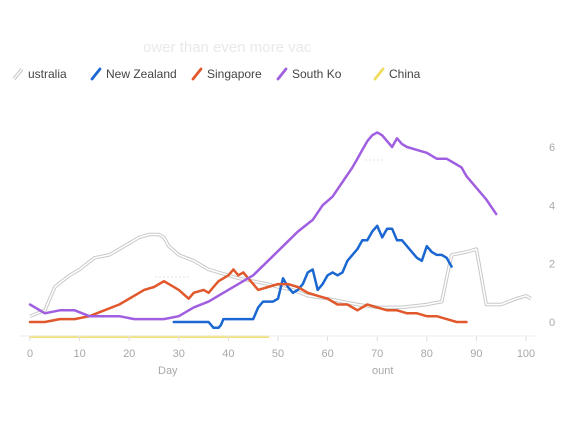 This screenshot has height=433, width=576. I want to click on legend-swatch-china, so click(379, 74).